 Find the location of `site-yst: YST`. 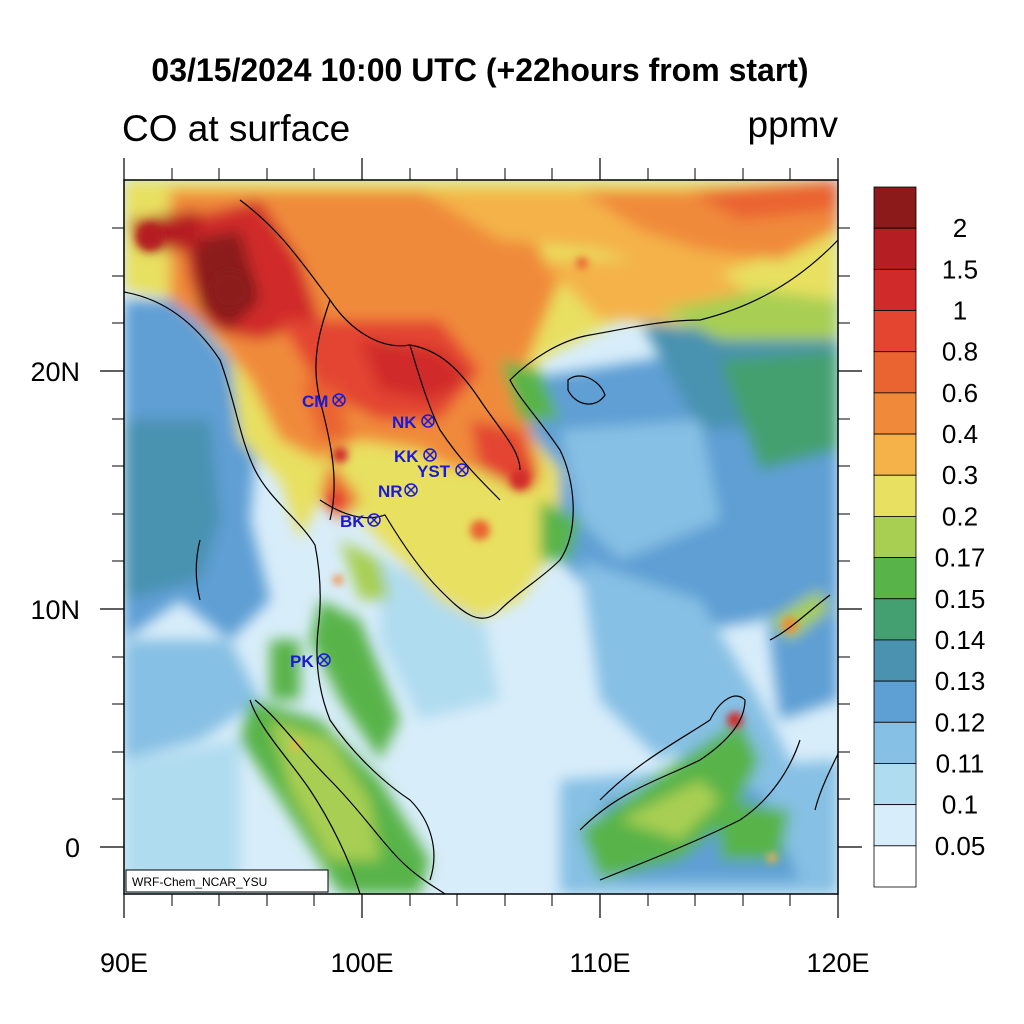

site-yst: YST is located at coordinates (443, 471).